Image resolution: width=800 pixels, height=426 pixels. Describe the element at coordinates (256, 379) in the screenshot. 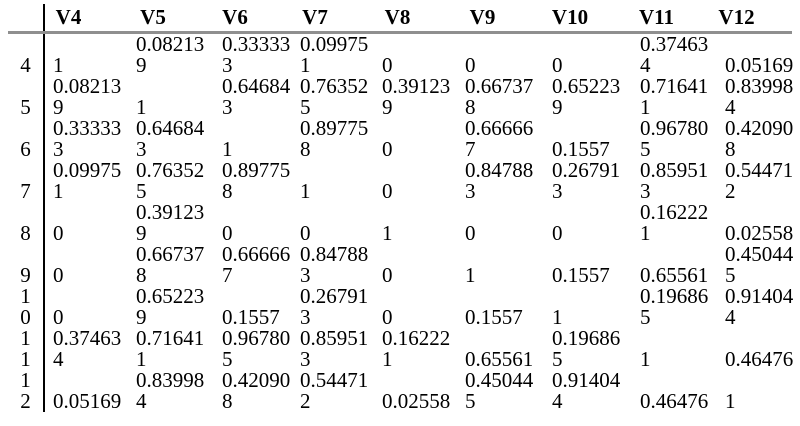

I see `cell-line: 0.42090` at that location.